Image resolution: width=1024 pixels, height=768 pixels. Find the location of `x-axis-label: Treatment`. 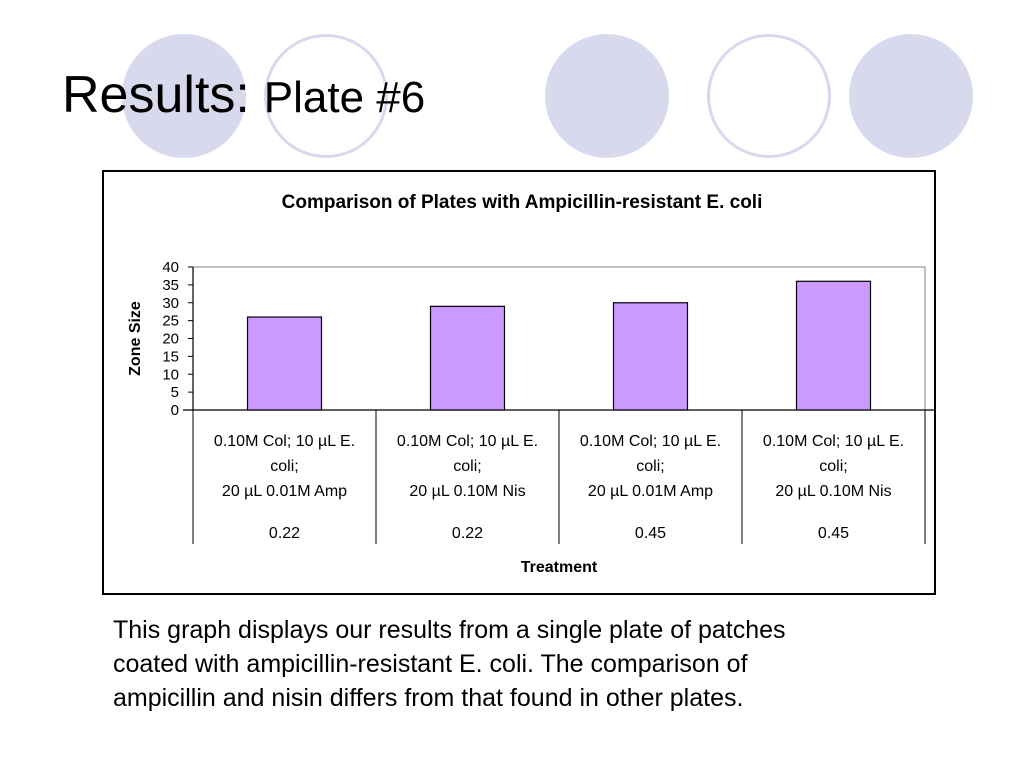

x-axis-label: Treatment is located at coordinates (559, 567).